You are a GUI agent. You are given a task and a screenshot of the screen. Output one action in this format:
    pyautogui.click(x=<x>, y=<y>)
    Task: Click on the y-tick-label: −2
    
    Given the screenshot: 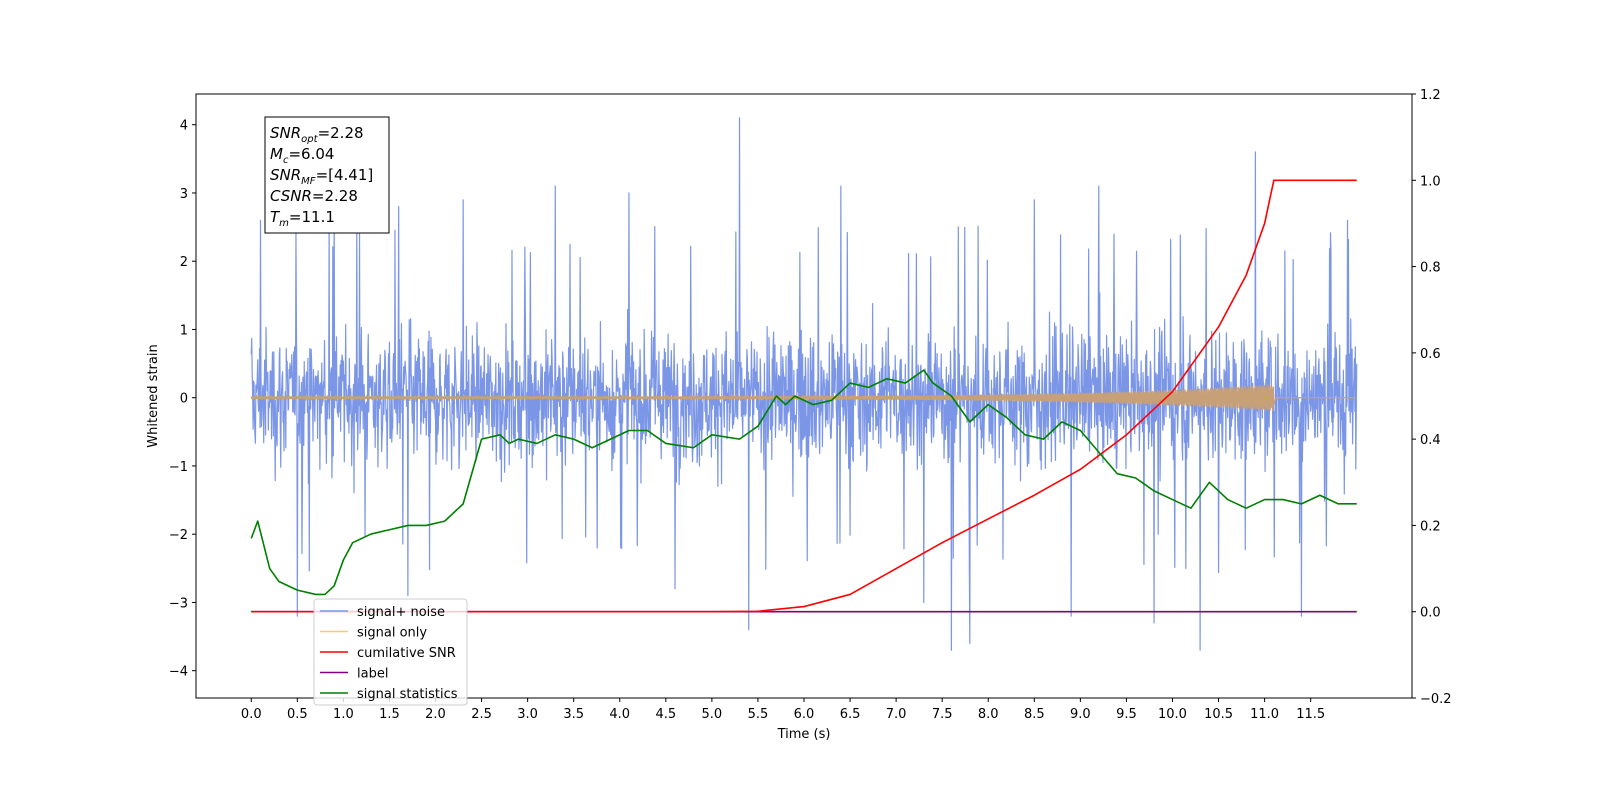 What is the action you would take?
    pyautogui.click(x=178, y=535)
    